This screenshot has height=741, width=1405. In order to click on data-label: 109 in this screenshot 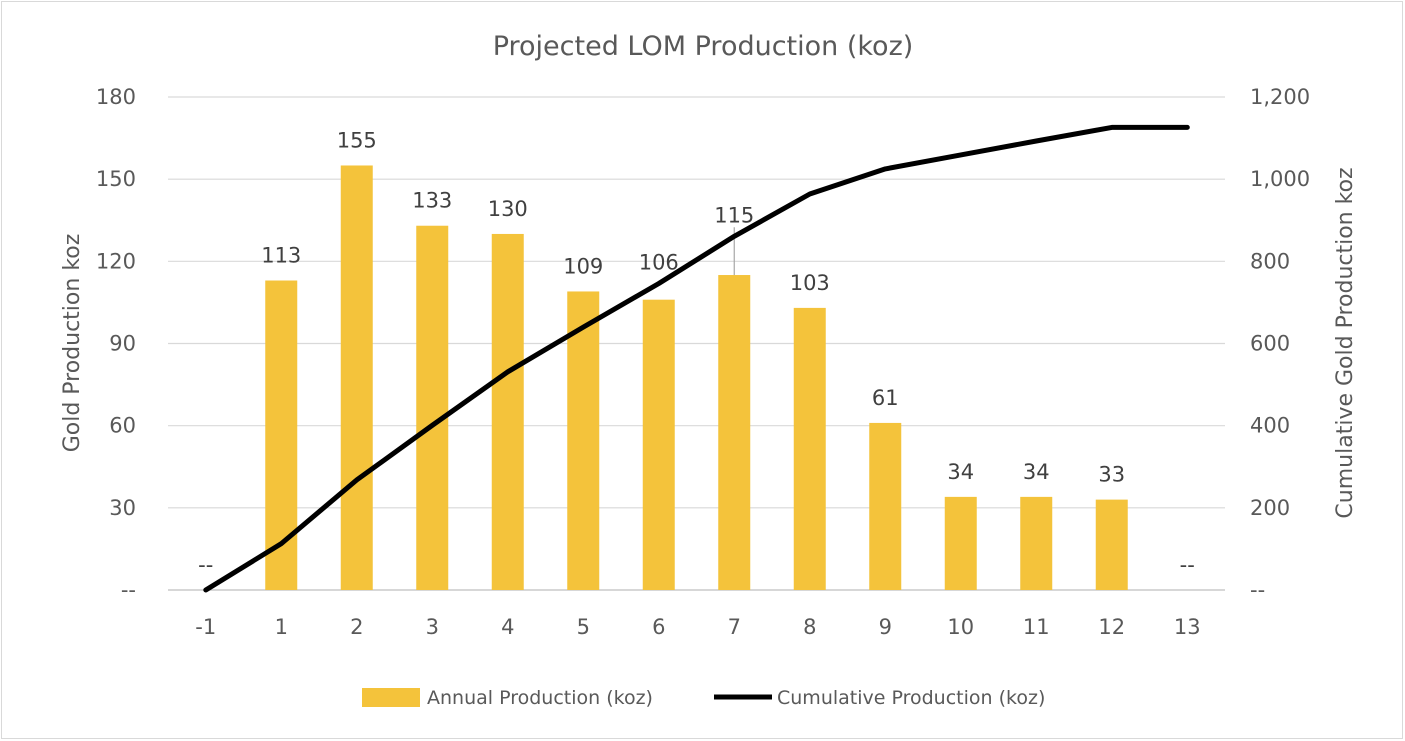, I will do `click(583, 266)`.